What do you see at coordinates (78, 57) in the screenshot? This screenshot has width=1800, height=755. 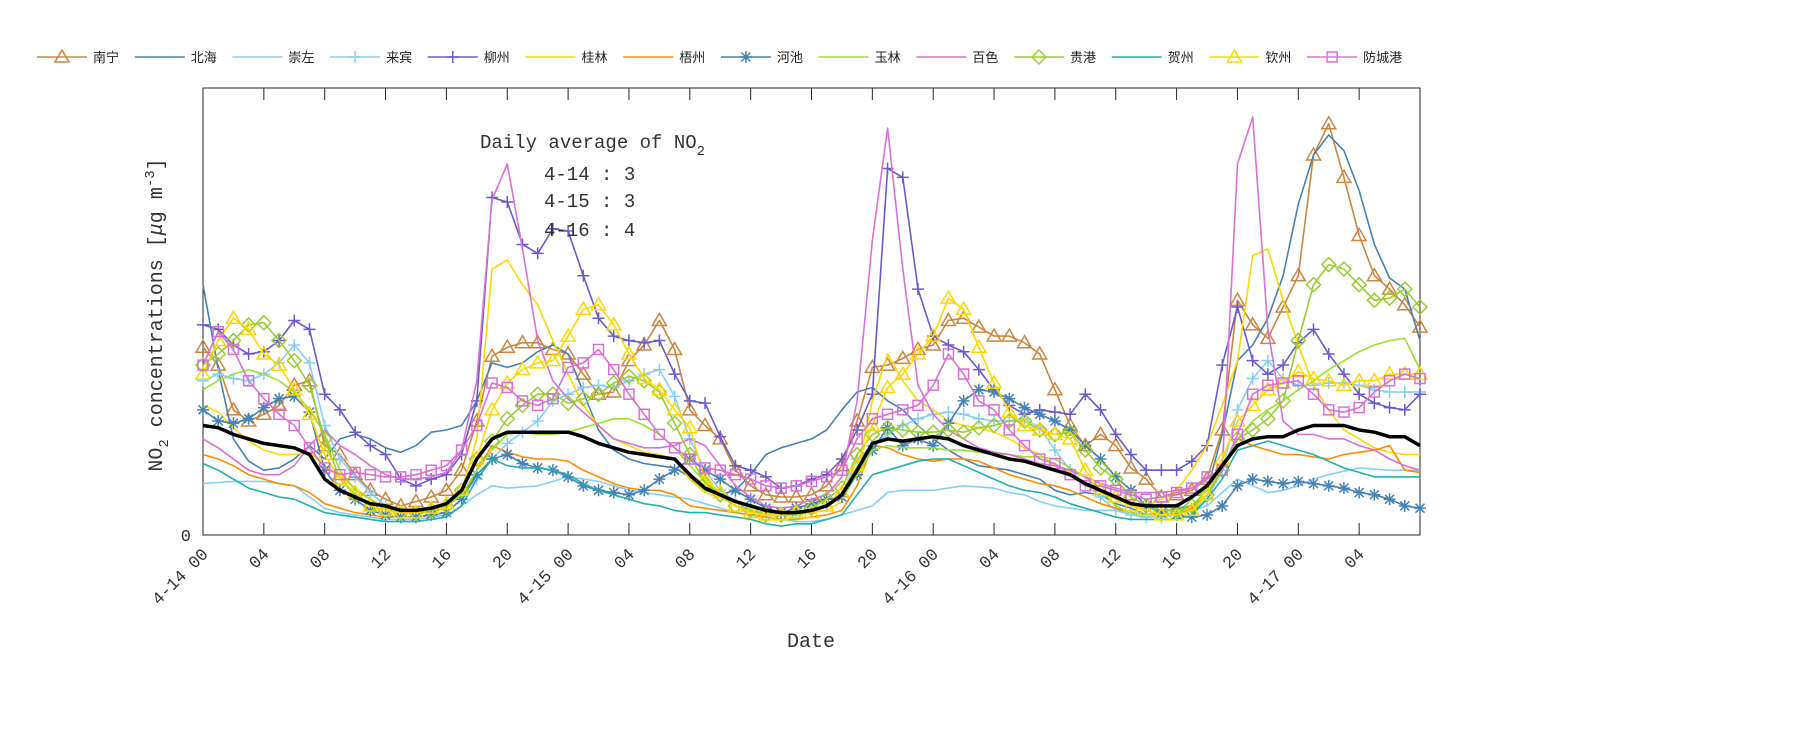 I see `legend-item: 南宁` at bounding box center [78, 57].